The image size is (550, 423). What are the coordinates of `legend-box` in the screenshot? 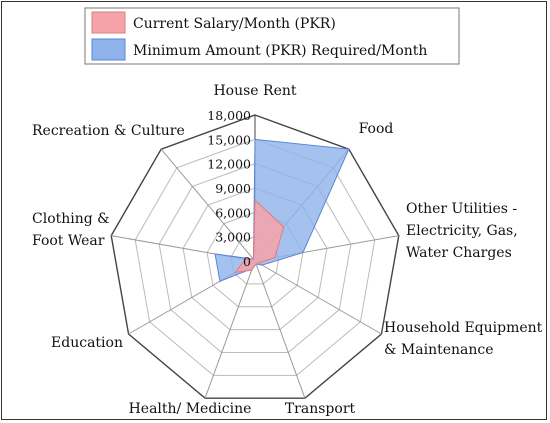 It's located at (272, 36).